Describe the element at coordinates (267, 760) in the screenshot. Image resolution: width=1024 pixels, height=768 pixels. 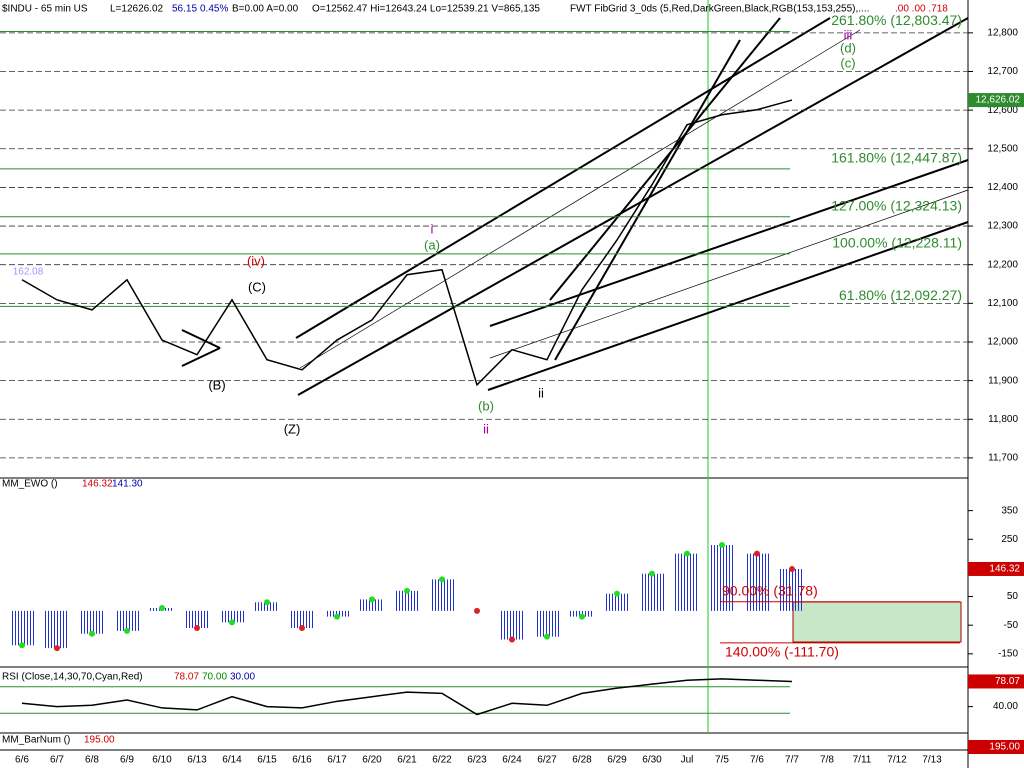
I see `x-tick-label: 6/15` at that location.